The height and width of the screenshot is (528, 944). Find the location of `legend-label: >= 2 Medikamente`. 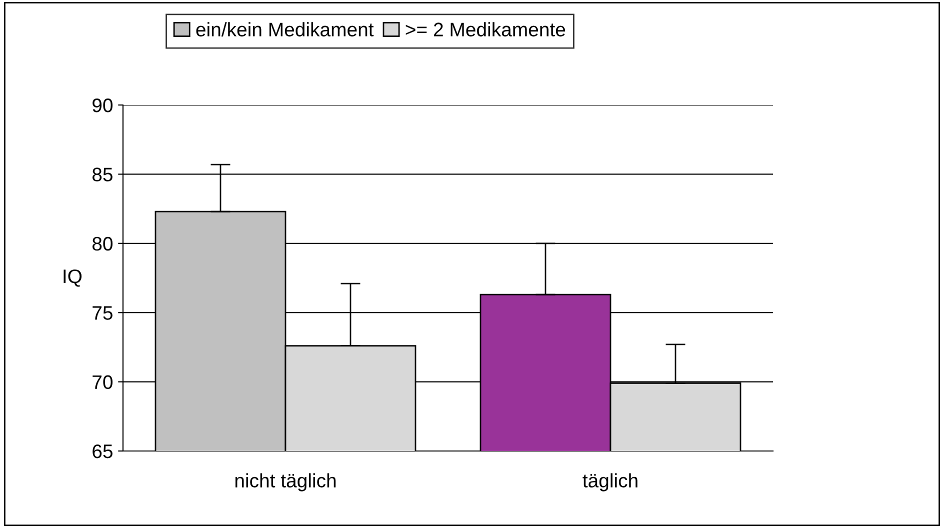

legend-label: >= 2 Medikamente is located at coordinates (486, 29).